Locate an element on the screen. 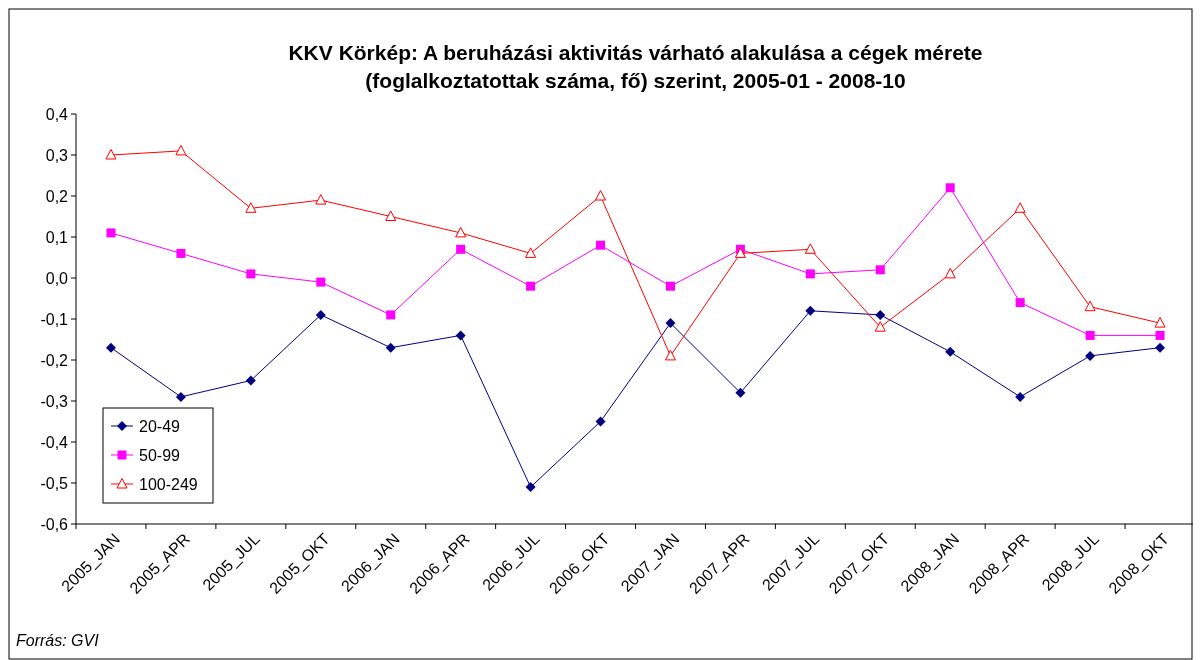 Image resolution: width=1201 pixels, height=660 pixels. y-tick-label: -0,4 is located at coordinates (54, 442).